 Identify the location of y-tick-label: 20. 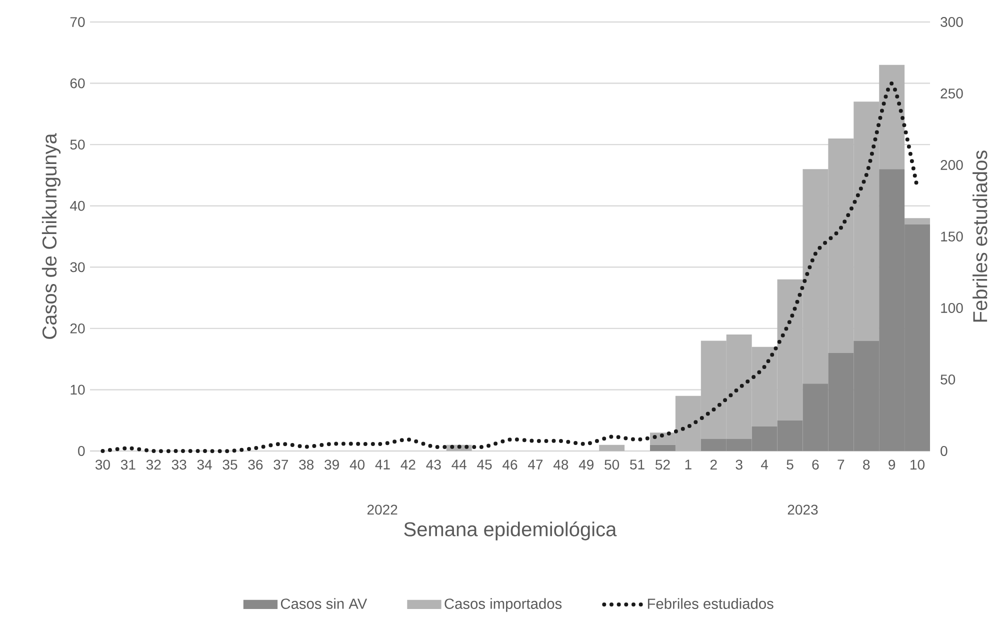
(77, 328).